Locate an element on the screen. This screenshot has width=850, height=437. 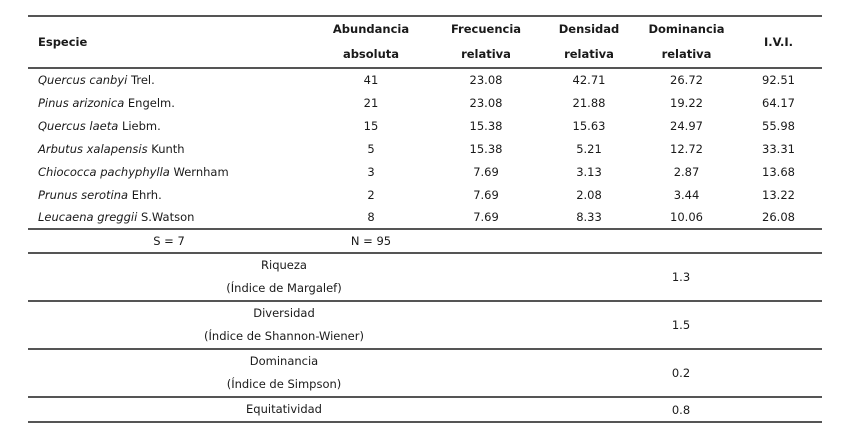
species-scientific-name: Quercus laeta is located at coordinates (78, 125).